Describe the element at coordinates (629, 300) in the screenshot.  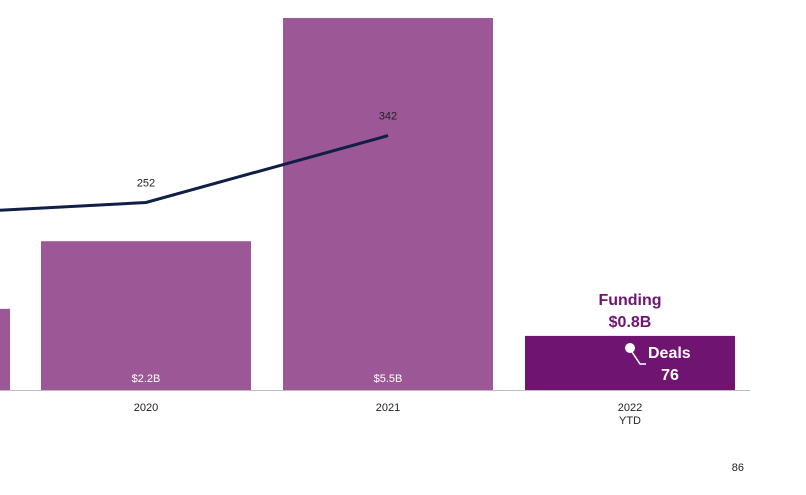
I see `callout-funding-label: Funding` at that location.